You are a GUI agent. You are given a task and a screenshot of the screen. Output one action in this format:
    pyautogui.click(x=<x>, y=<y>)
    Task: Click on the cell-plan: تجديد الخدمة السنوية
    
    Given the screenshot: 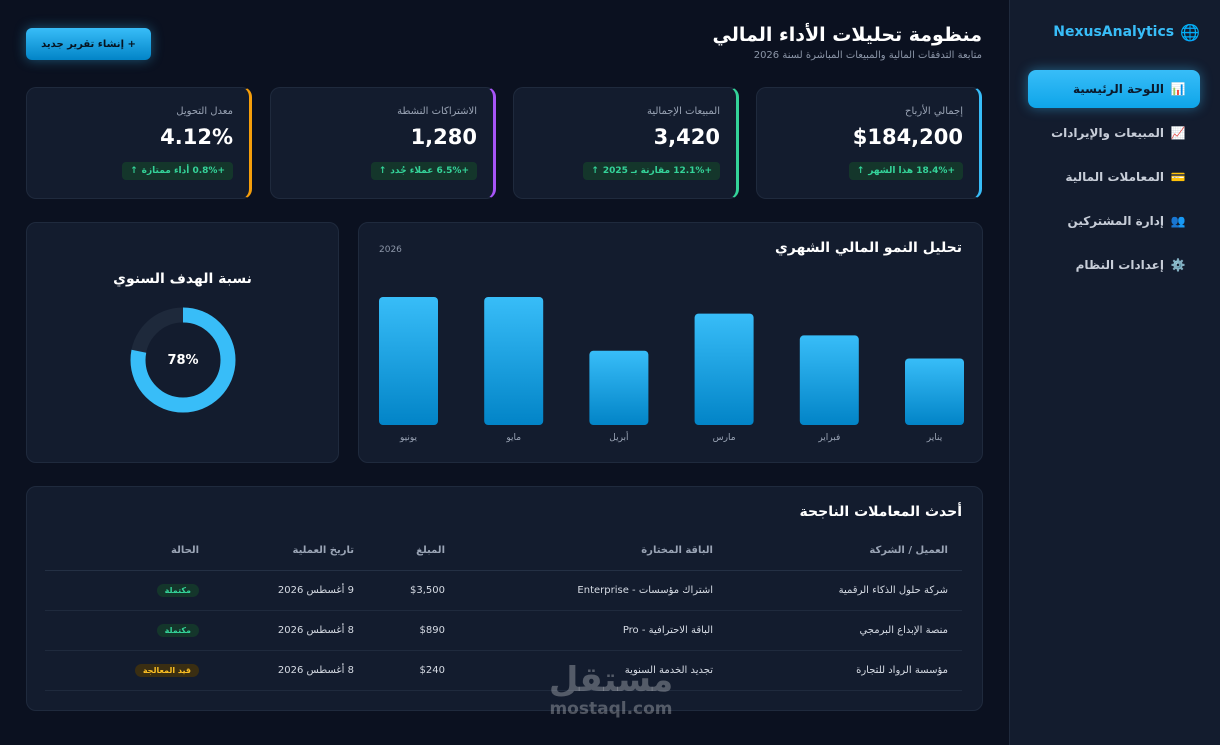 What is the action you would take?
    pyautogui.click(x=593, y=670)
    